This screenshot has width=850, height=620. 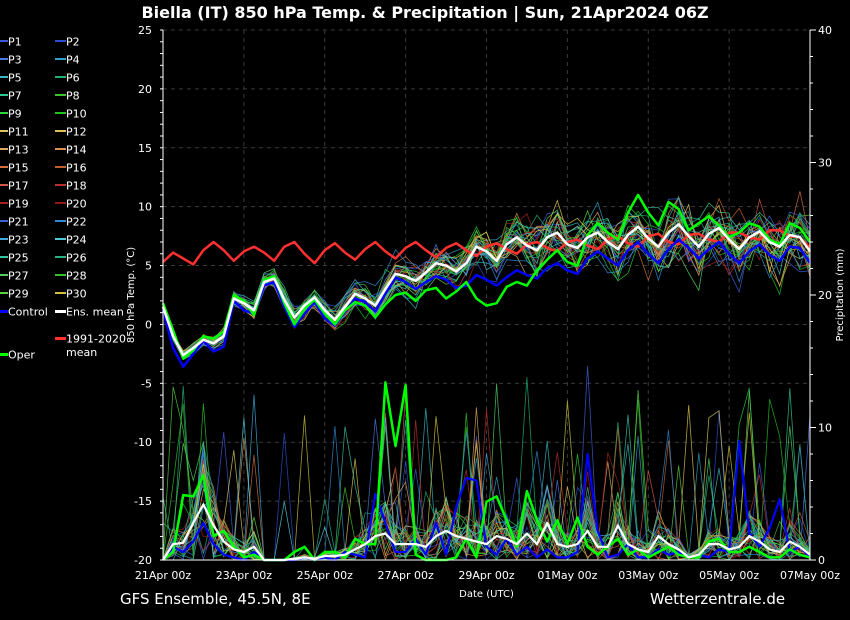 I want to click on legend-label: P2, so click(x=73, y=42).